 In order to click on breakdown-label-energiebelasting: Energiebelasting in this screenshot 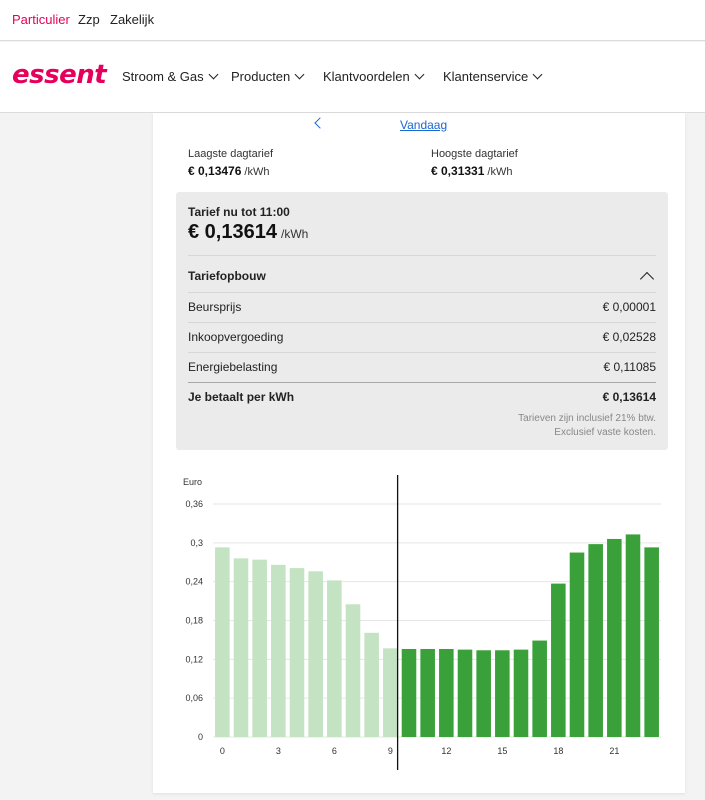, I will do `click(233, 367)`.